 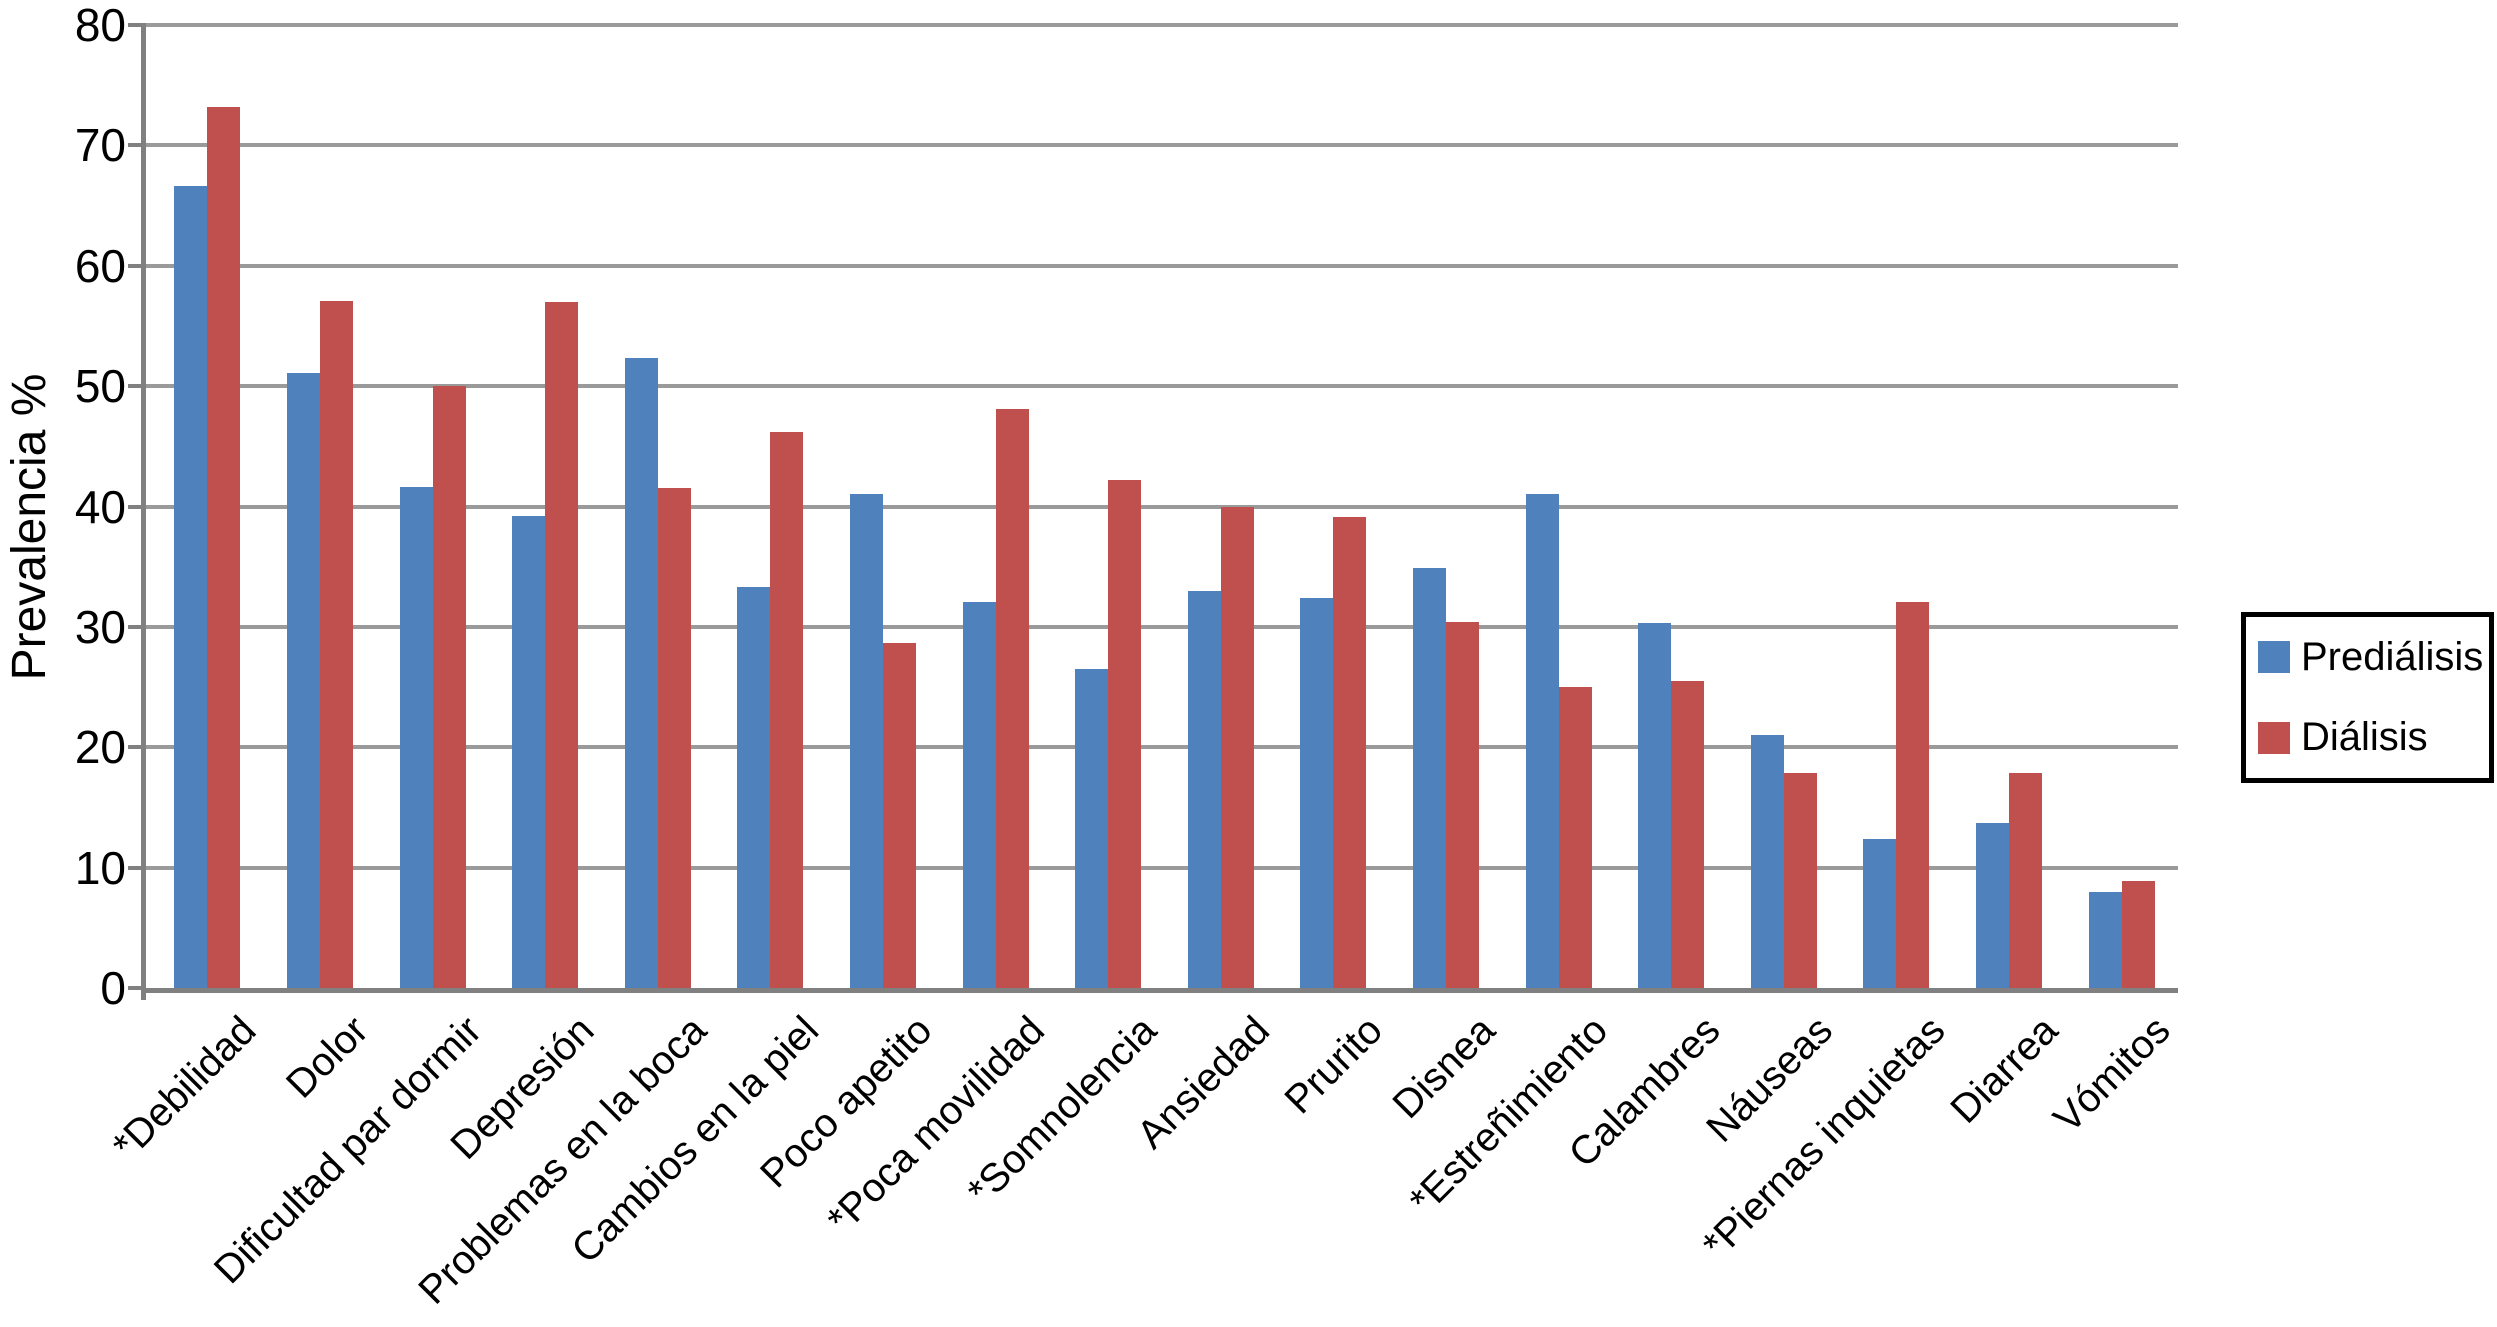 What do you see at coordinates (2367, 697) in the screenshot?
I see `legend: Prediálisis Diálisis` at bounding box center [2367, 697].